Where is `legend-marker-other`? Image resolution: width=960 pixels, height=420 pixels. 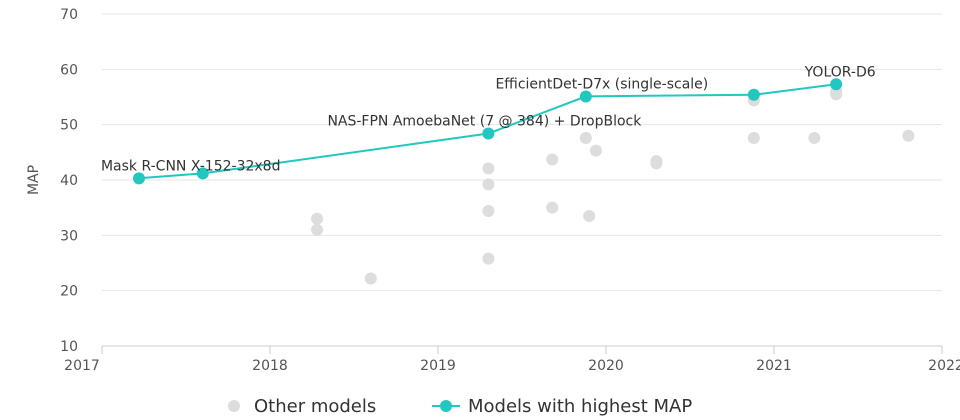
legend-marker-other is located at coordinates (234, 406).